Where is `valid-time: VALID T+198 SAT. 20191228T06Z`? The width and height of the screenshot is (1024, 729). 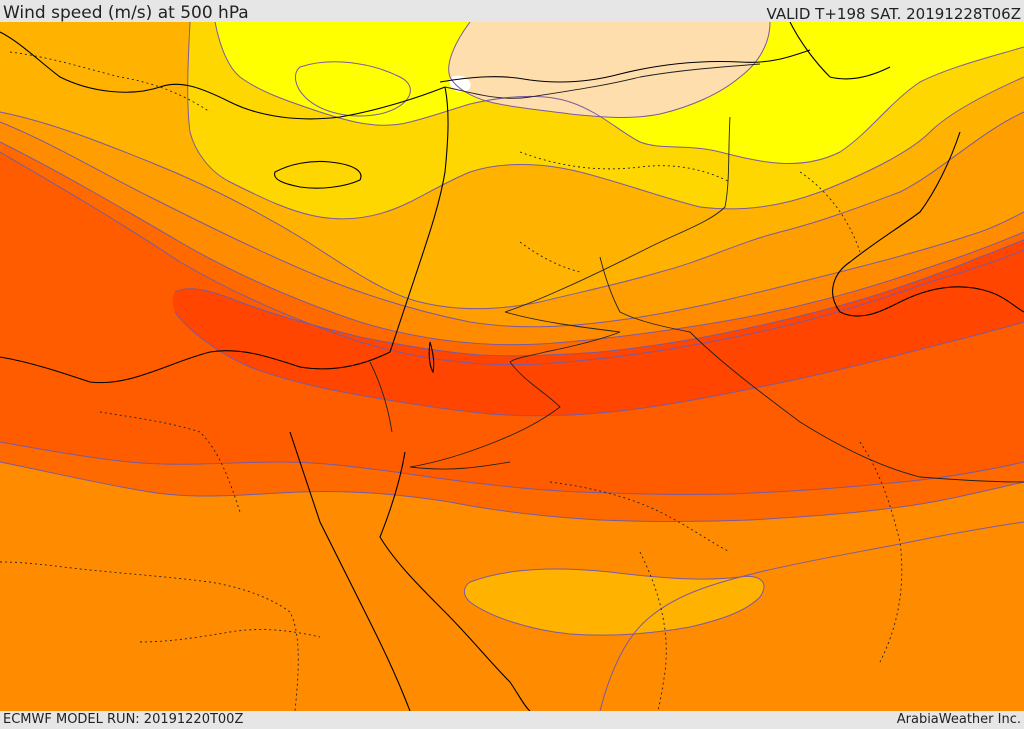 valid-time: VALID T+198 SAT. 20191228T06Z is located at coordinates (893, 14).